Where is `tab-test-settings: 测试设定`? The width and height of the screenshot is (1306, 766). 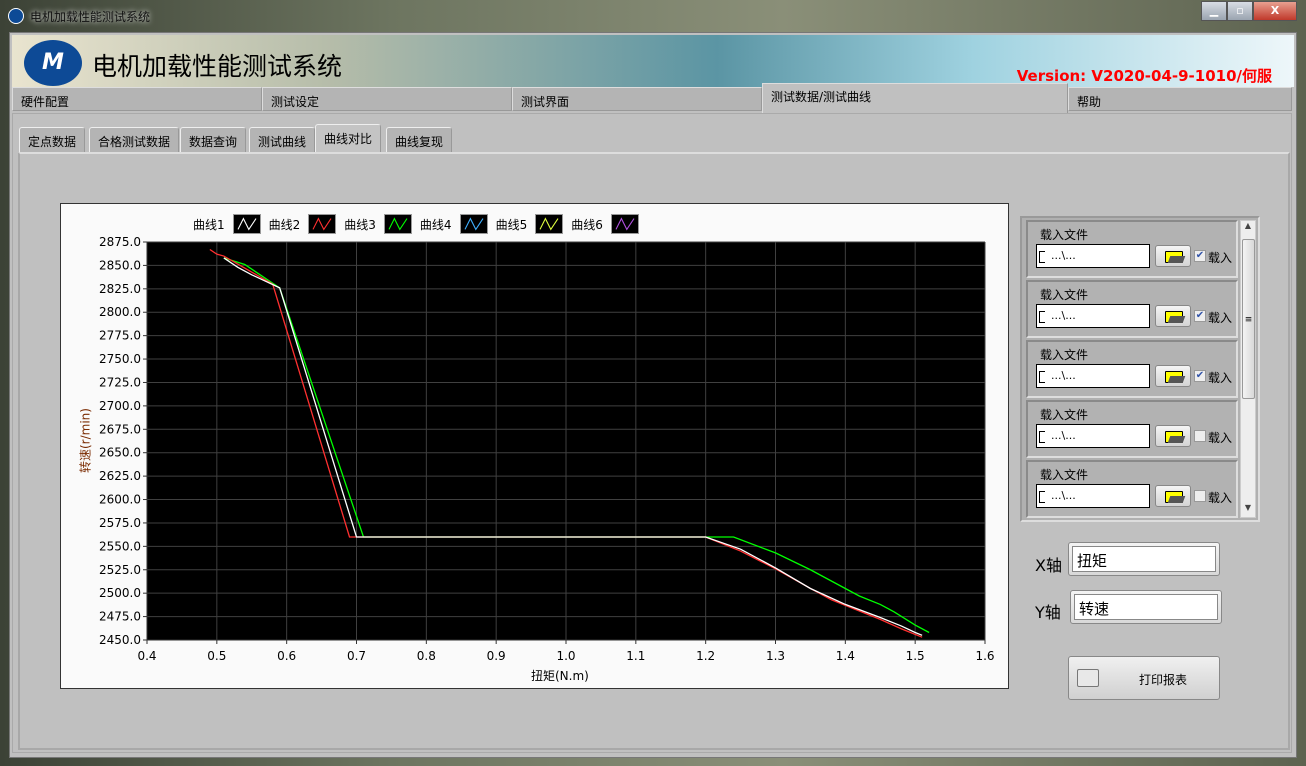 tab-test-settings: 测试设定 is located at coordinates (387, 99).